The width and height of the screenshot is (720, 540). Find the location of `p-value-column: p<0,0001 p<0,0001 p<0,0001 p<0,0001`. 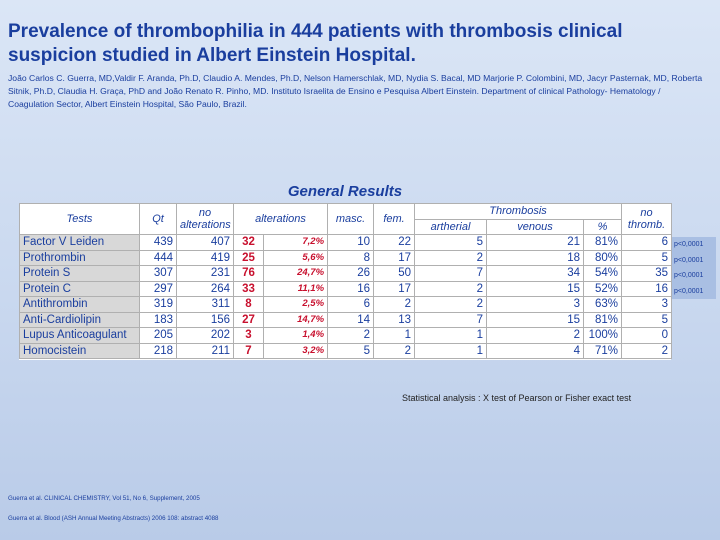

p-value-column: p<0,0001 p<0,0001 p<0,0001 p<0,0001 is located at coordinates (694, 268).